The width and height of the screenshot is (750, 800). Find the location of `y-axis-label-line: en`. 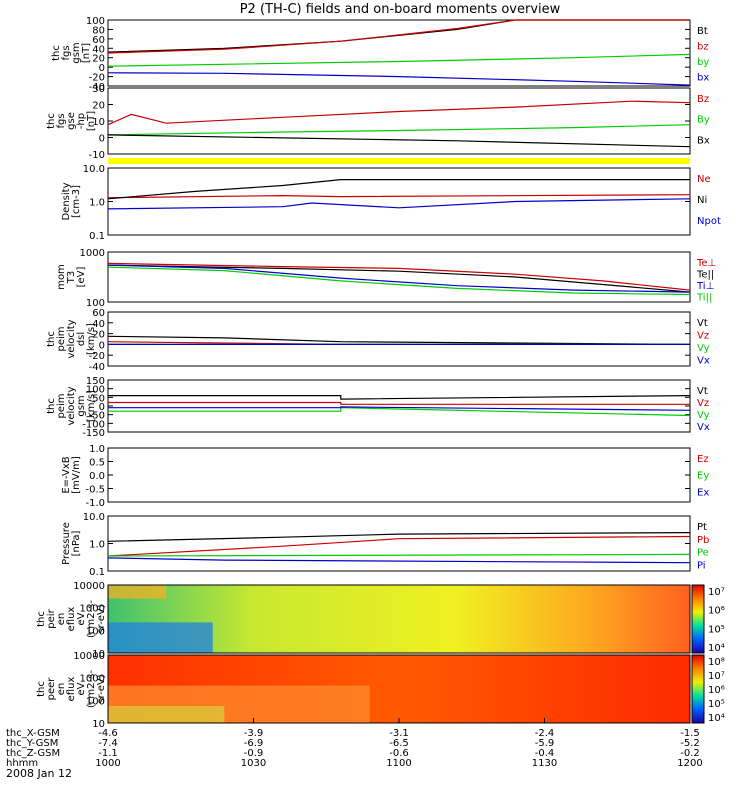

y-axis-label-line: en is located at coordinates (61, 619).